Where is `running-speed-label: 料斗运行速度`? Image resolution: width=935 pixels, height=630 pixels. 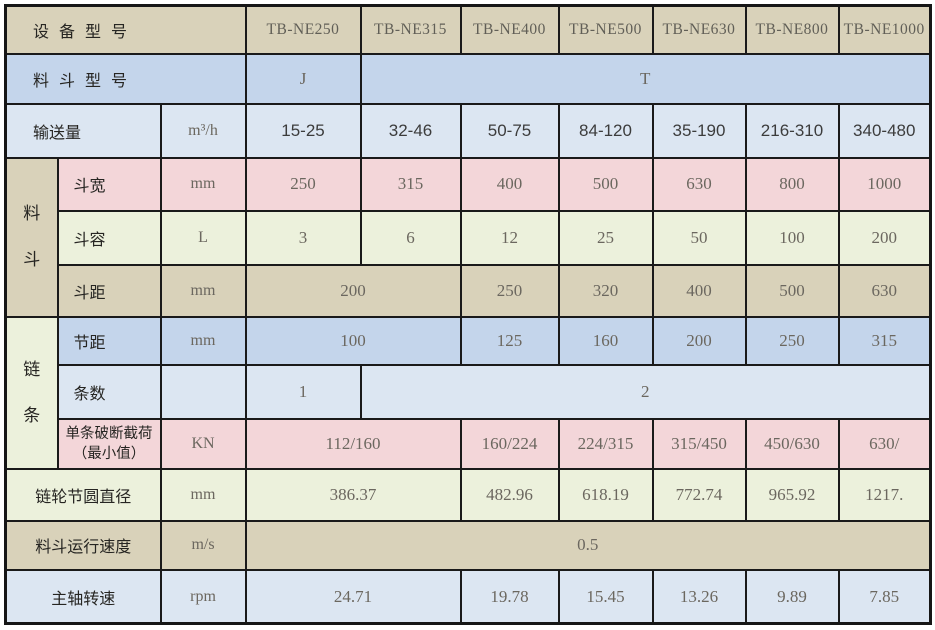 running-speed-label: 料斗运行速度 is located at coordinates (83, 545).